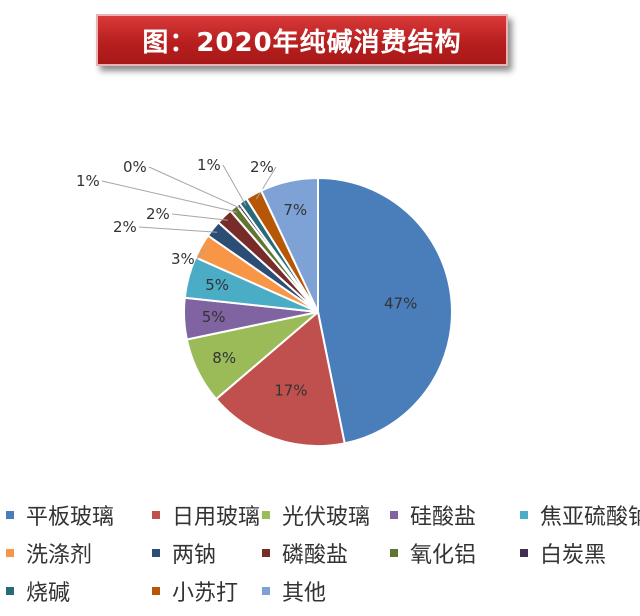  I want to click on data-label-12: 7%, so click(295, 210).